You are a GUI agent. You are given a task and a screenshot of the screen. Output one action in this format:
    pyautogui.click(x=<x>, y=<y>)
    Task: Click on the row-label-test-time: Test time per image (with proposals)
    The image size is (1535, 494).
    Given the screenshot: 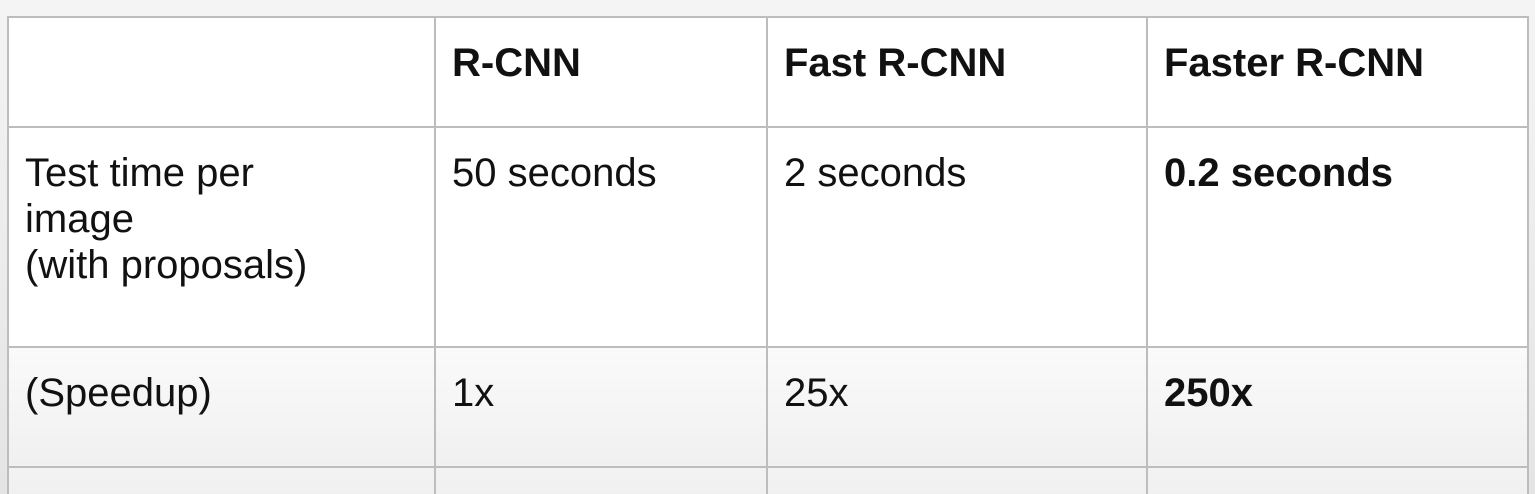 What is the action you would take?
    pyautogui.click(x=221, y=237)
    